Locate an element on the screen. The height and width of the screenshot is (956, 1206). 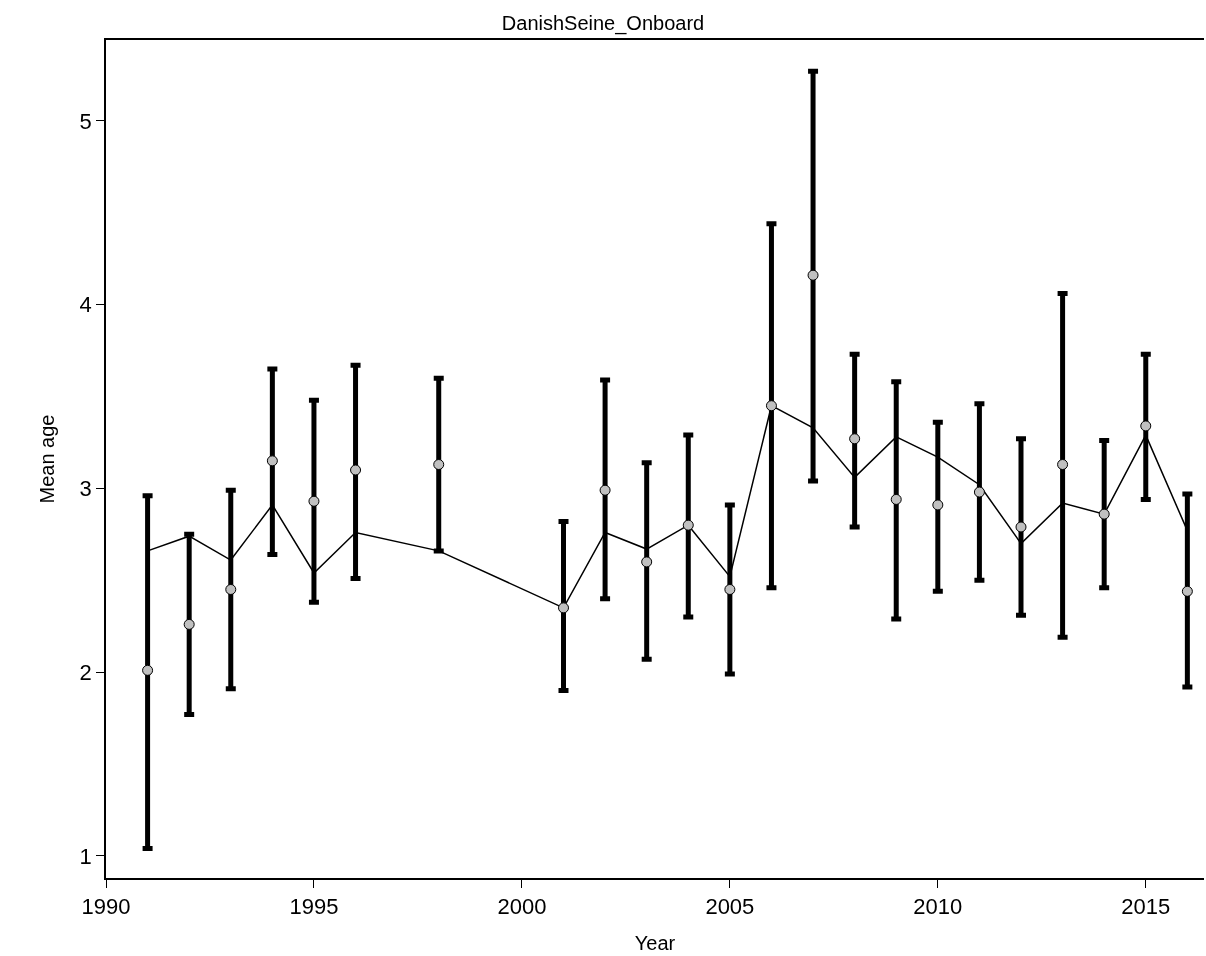
chart-title: DanishSeine_Onboard is located at coordinates (603, 23).